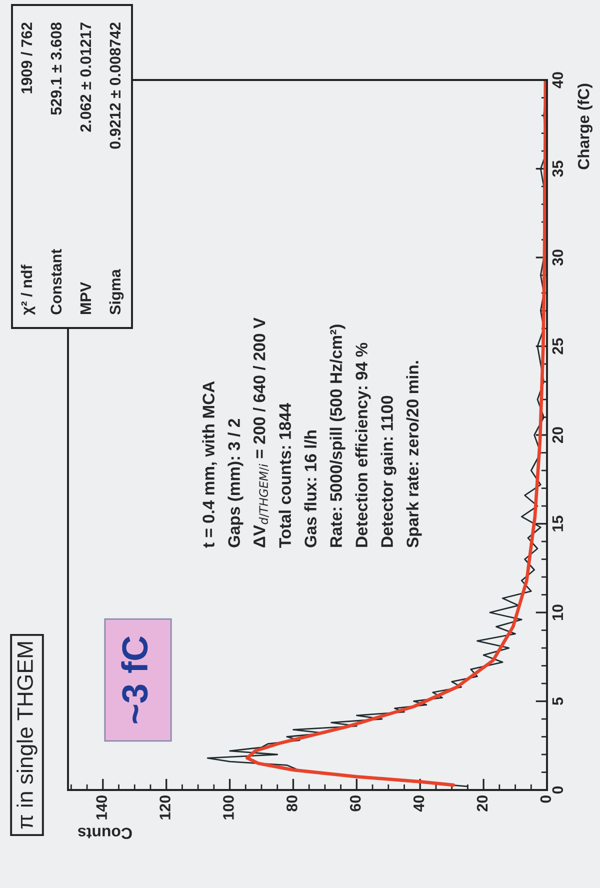 This screenshot has width=600, height=888. Describe the element at coordinates (116, 292) in the screenshot. I see `annotation: Sigma` at that location.